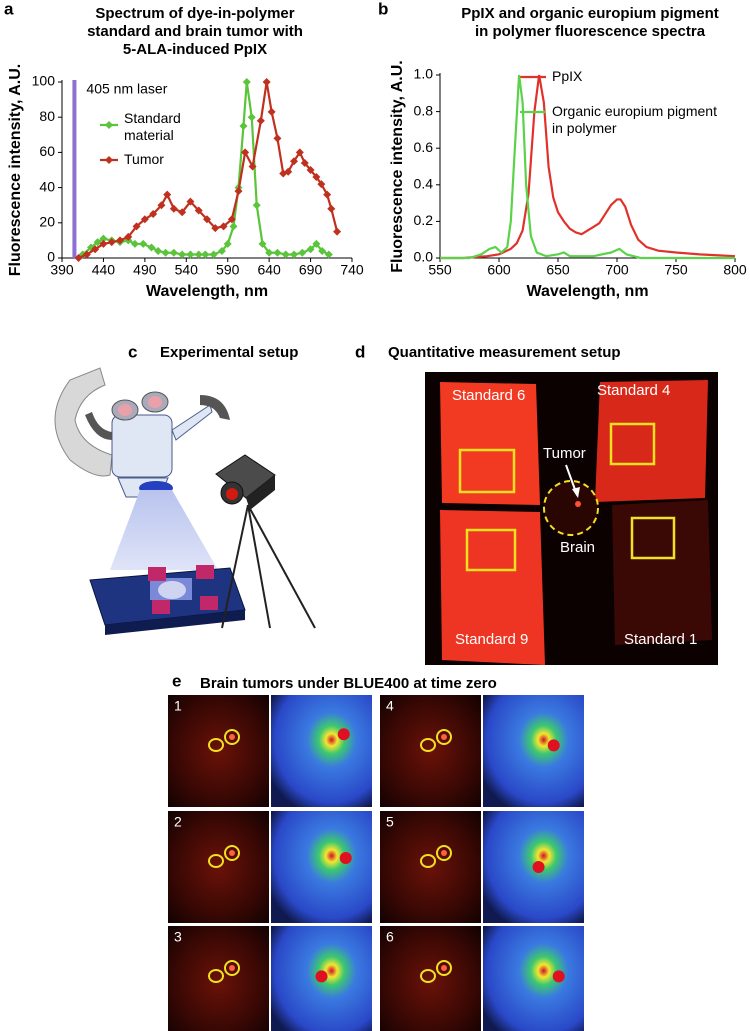 Image resolution: width=750 pixels, height=1031 pixels. Describe the element at coordinates (499, 270) in the screenshot. I see `x-tick-label: 600` at that location.